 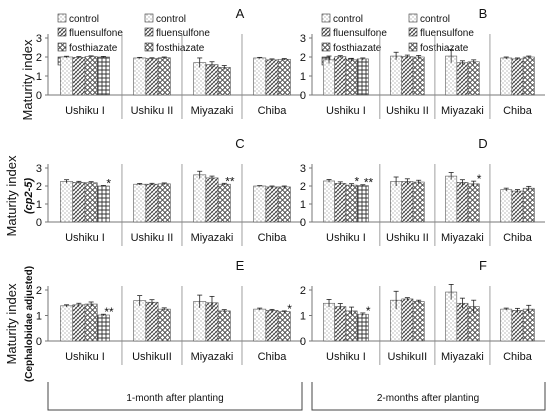 I want to click on panel-letter: C, so click(x=239, y=143).